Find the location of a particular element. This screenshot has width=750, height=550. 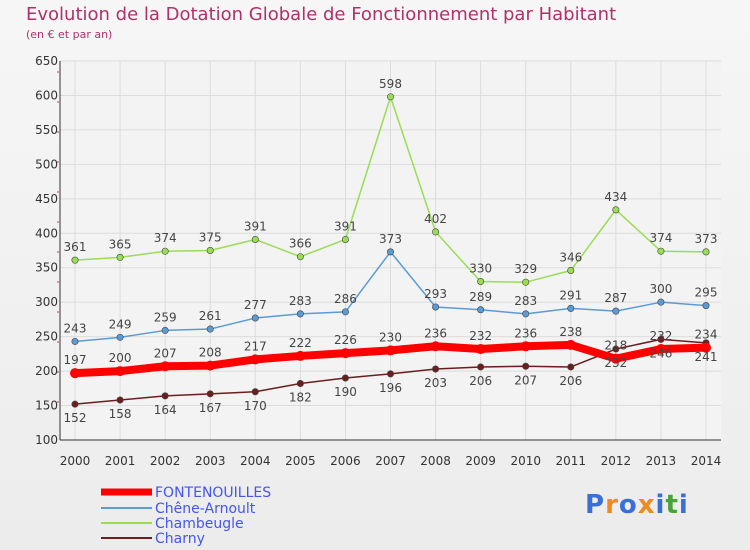

data-label: 190 is located at coordinates (345, 392).